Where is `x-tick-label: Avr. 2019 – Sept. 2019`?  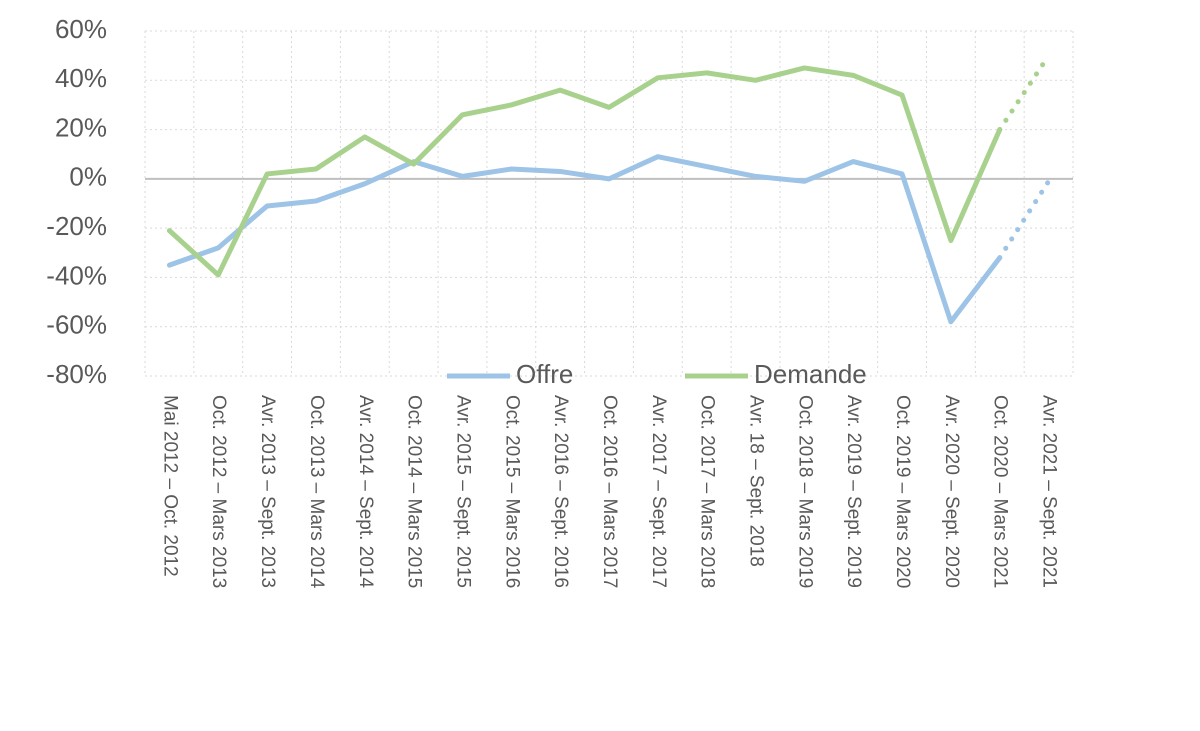
x-tick-label: Avr. 2019 – Sept. 2019 is located at coordinates (853, 491).